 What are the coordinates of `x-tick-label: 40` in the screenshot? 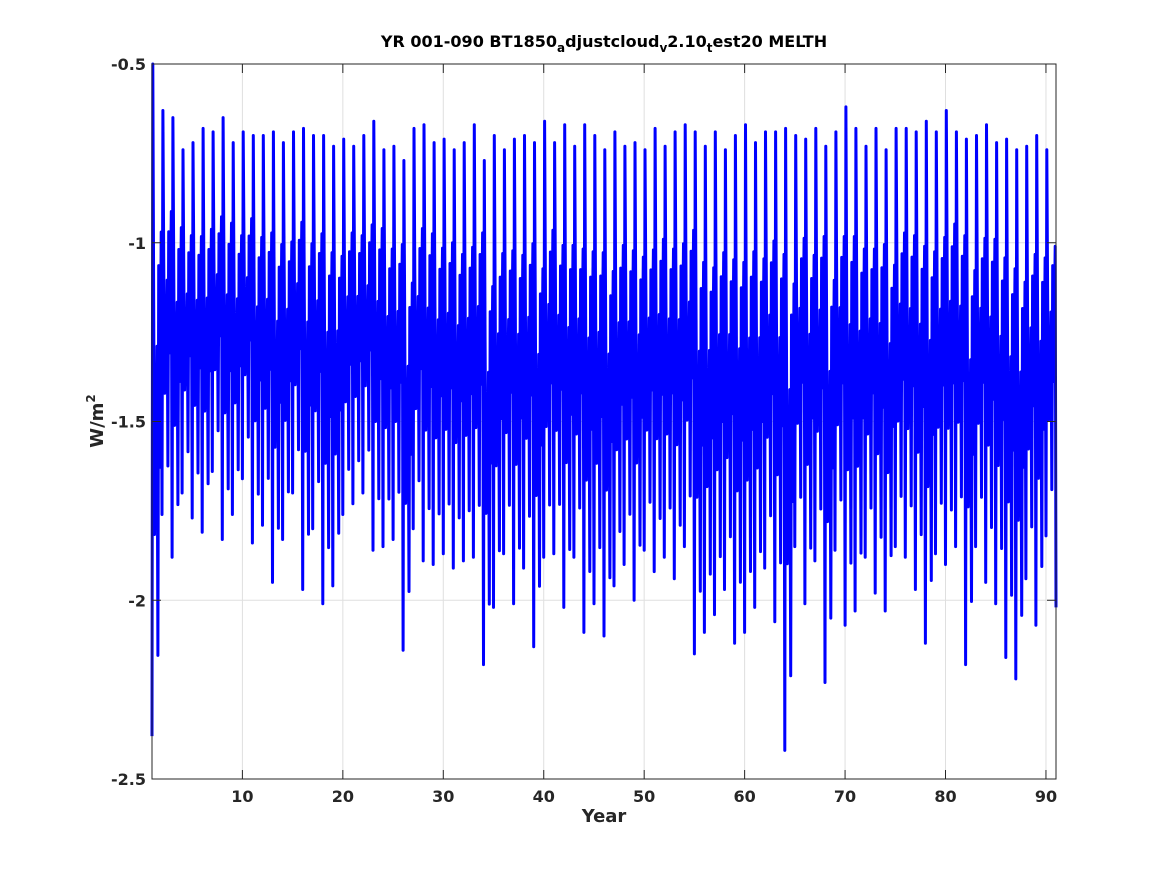 It's located at (544, 796).